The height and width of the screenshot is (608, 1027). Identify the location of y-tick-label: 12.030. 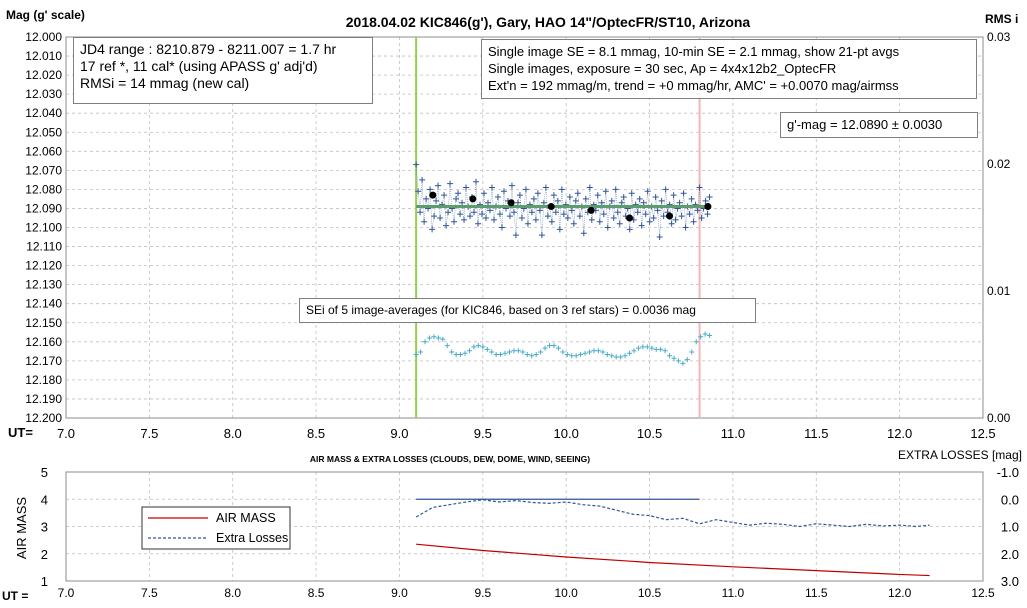
(43, 94).